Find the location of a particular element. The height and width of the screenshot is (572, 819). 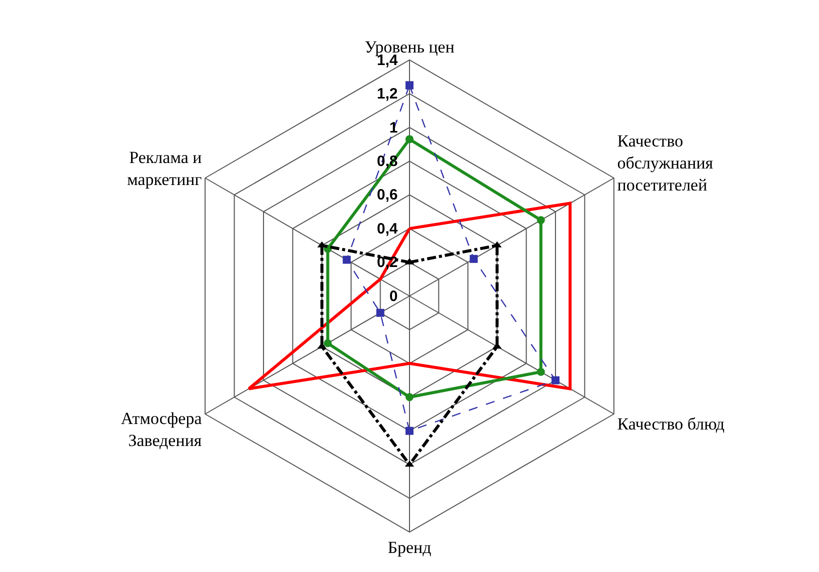

spoke-label: Бренд is located at coordinates (410, 547).